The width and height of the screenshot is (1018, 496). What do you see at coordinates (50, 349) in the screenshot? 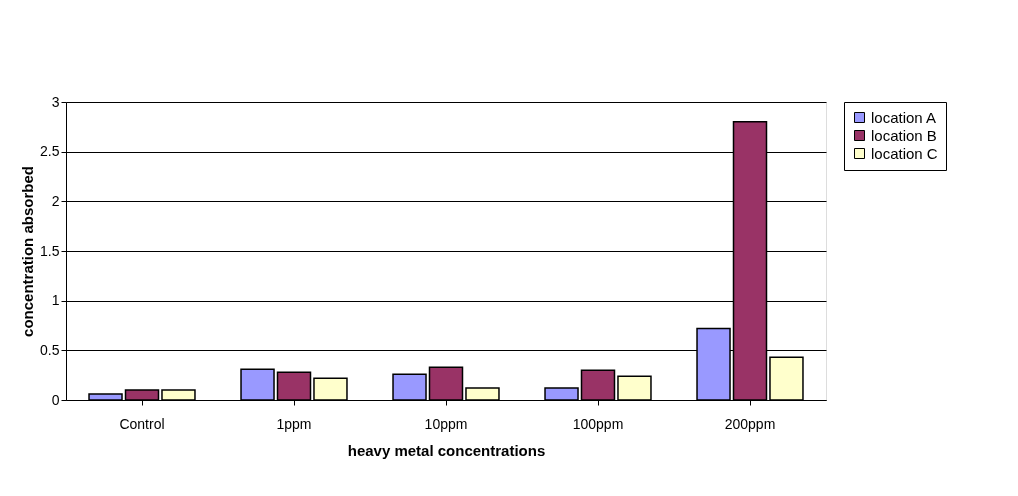
I see `y-tick-label: 0.5` at bounding box center [50, 349].